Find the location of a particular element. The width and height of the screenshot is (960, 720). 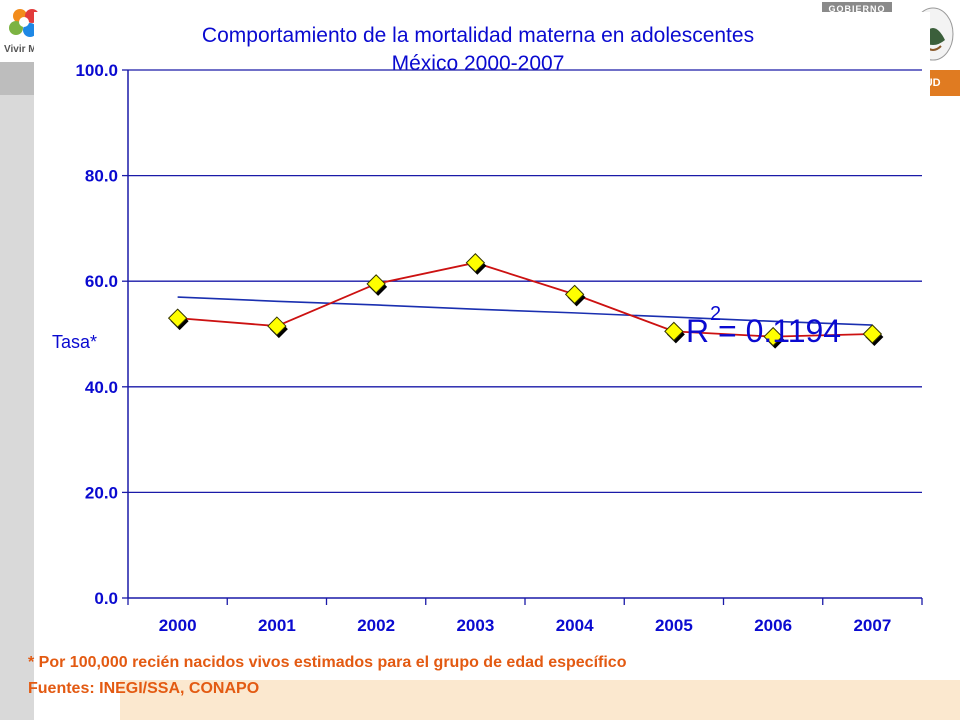

y-tick-label: 0.0 is located at coordinates (106, 598).